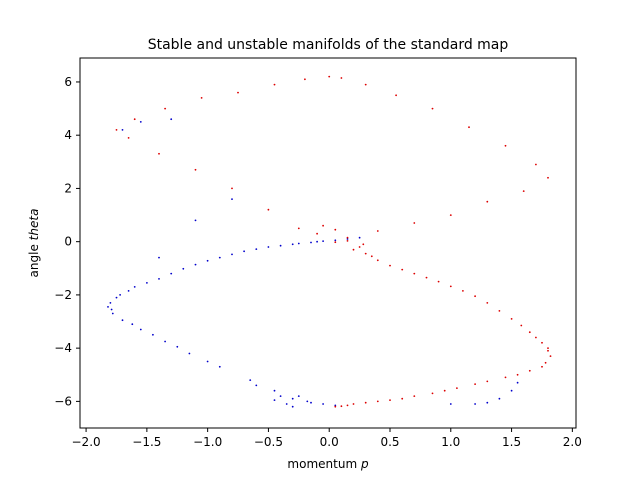 The height and width of the screenshot is (480, 640). I want to click on y-tick-label: −4, so click(63, 348).